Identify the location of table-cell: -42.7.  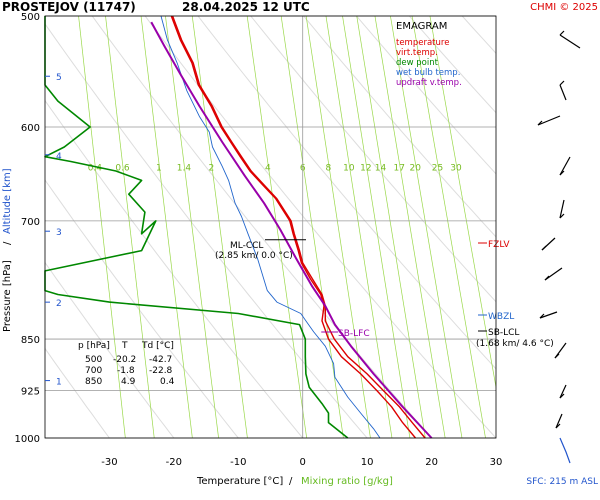
(160, 360).